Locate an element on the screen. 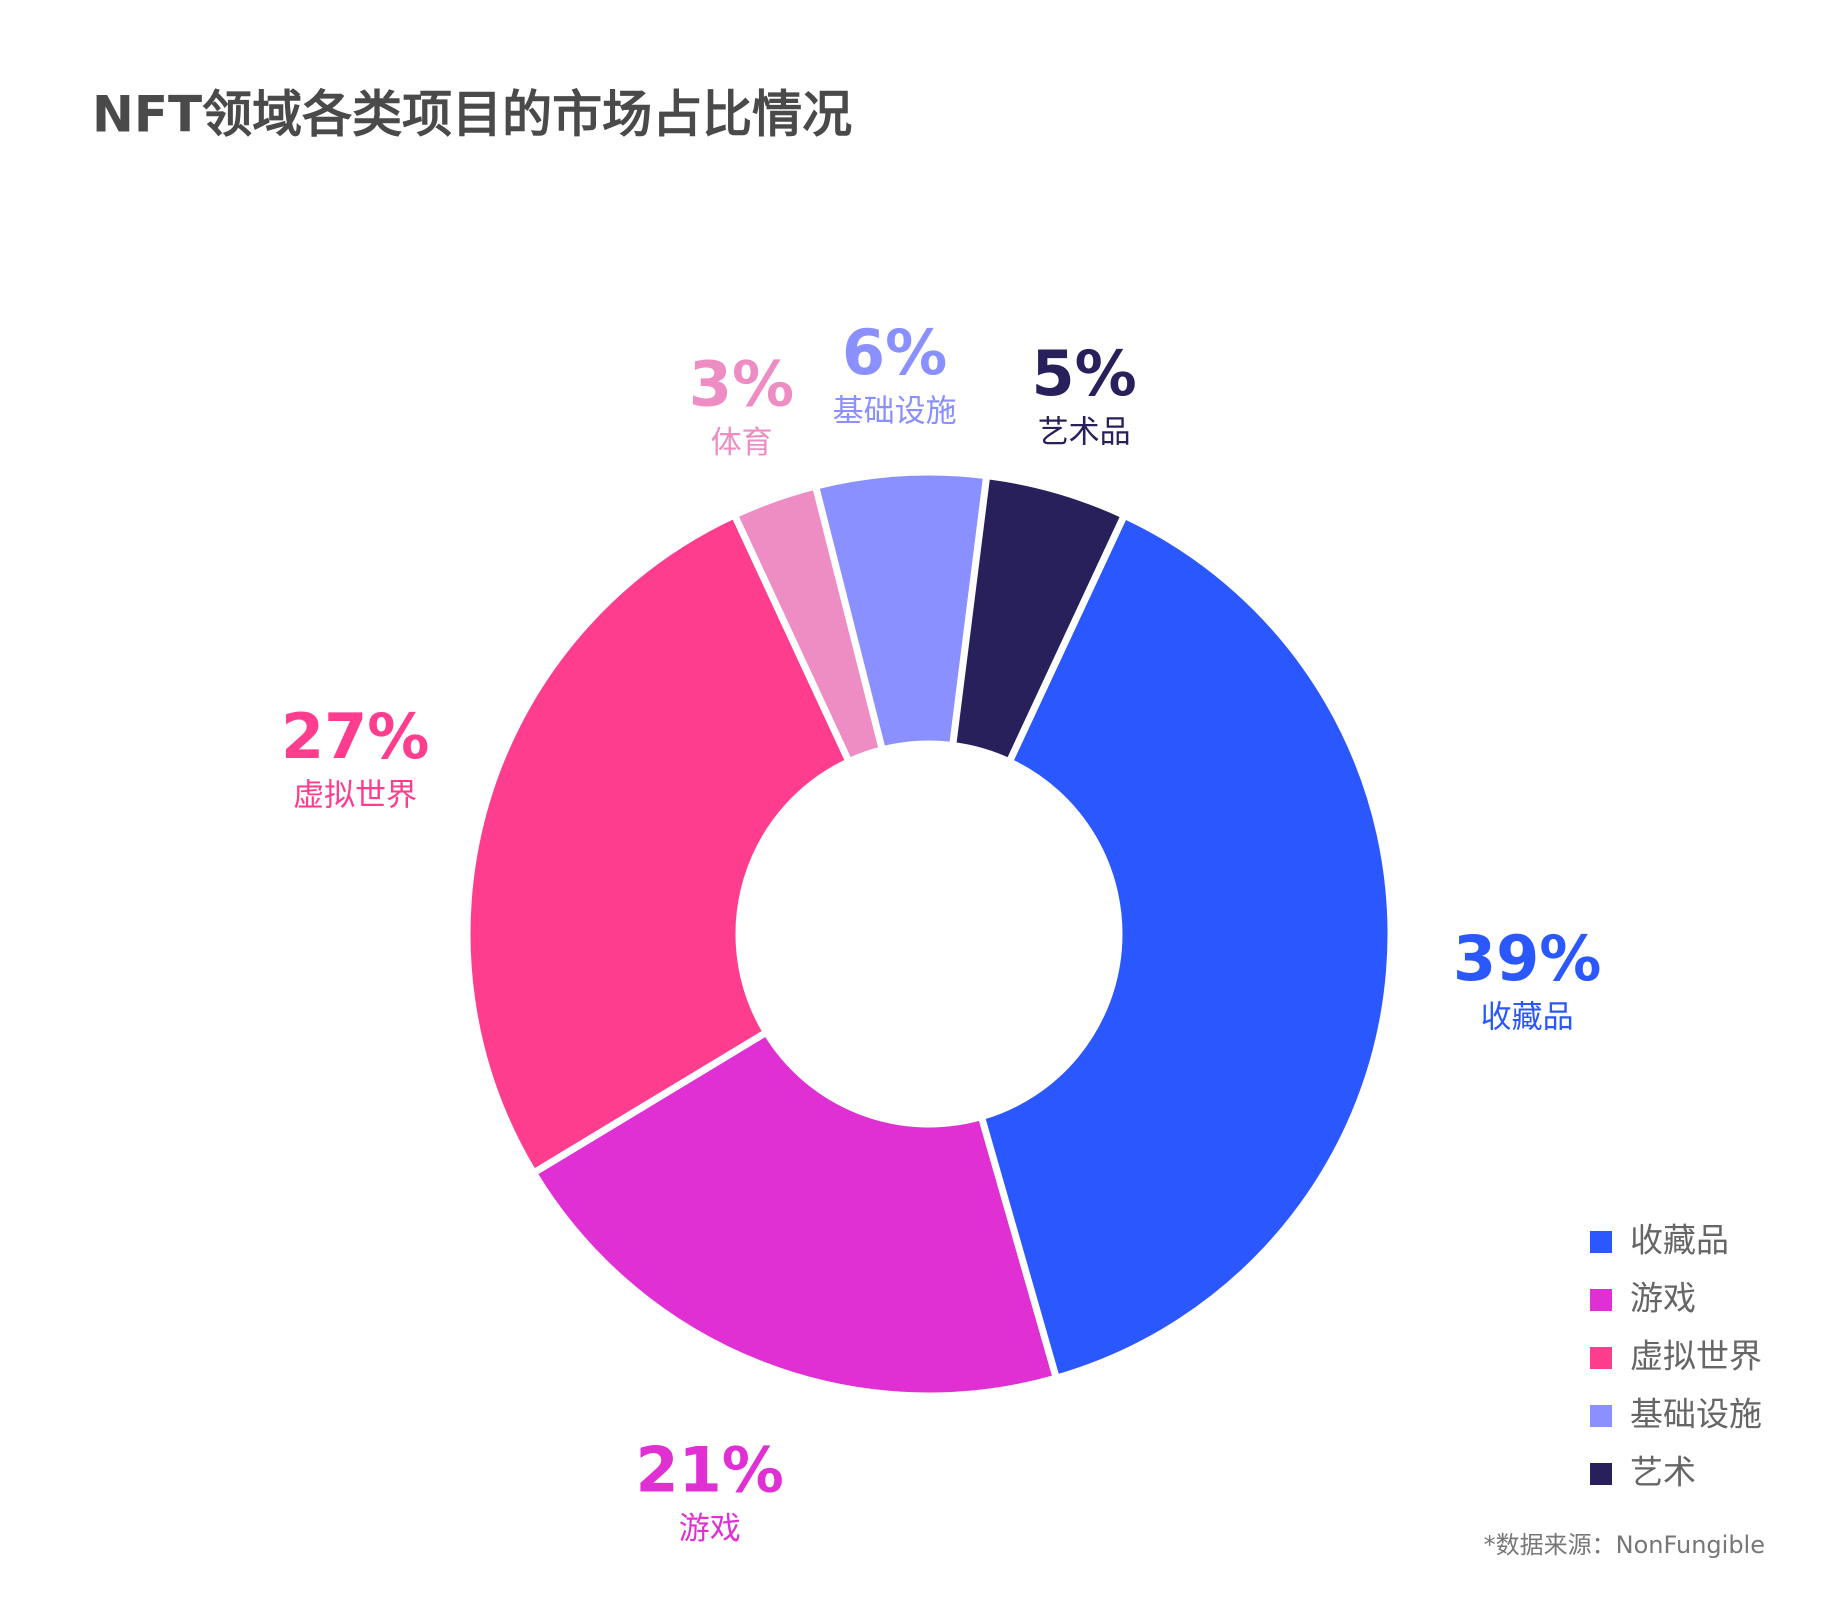 Image resolution: width=1834 pixels, height=1597 pixels. value-label: 39% is located at coordinates (1527, 958).